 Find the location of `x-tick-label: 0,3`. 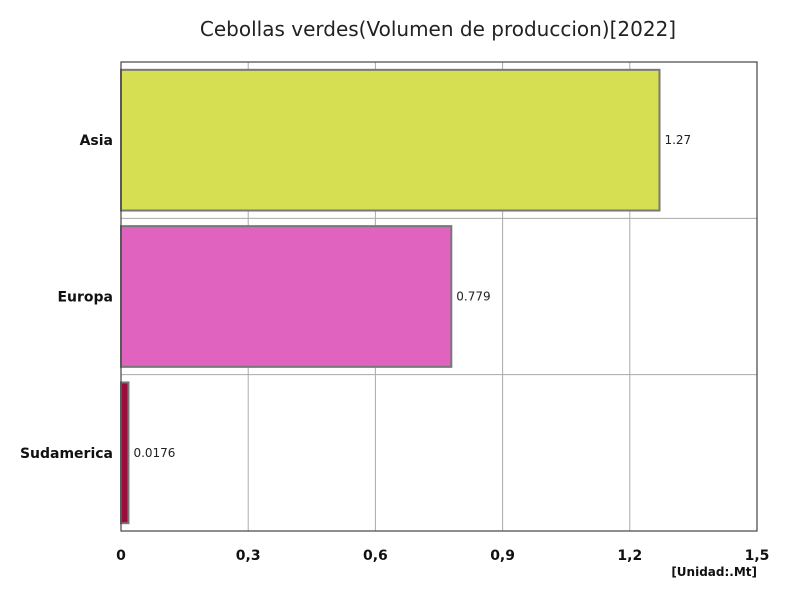

x-tick-label: 0,3 is located at coordinates (248, 556).